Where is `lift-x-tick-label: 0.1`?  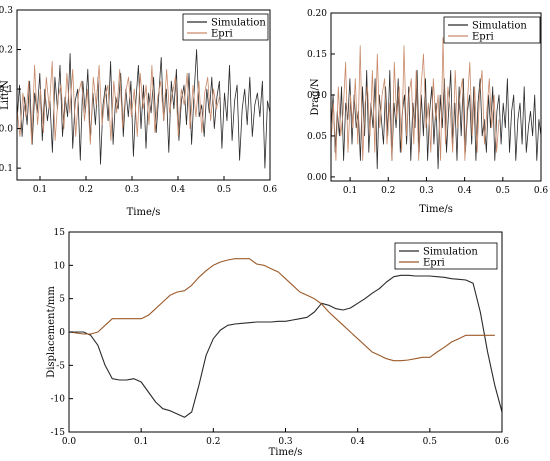
lift-x-tick-label: 0.1 is located at coordinates (40, 190).